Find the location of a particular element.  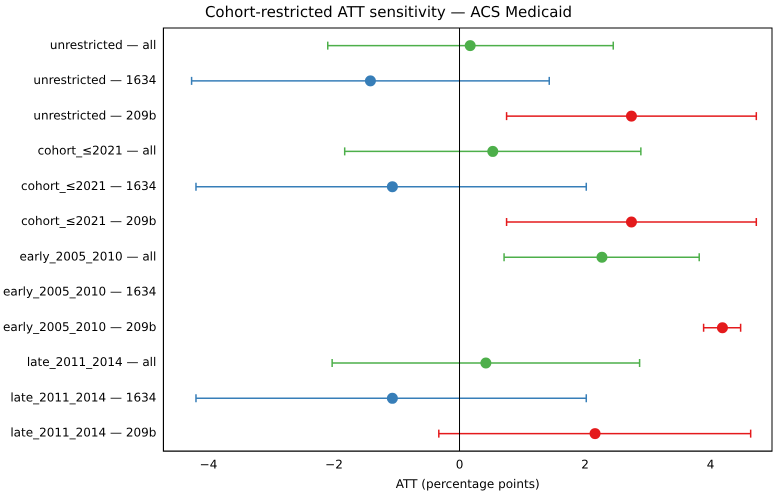

chart-title: Cohort-restricted ATT sensitivity — ACS Medicaid is located at coordinates (388, 11).